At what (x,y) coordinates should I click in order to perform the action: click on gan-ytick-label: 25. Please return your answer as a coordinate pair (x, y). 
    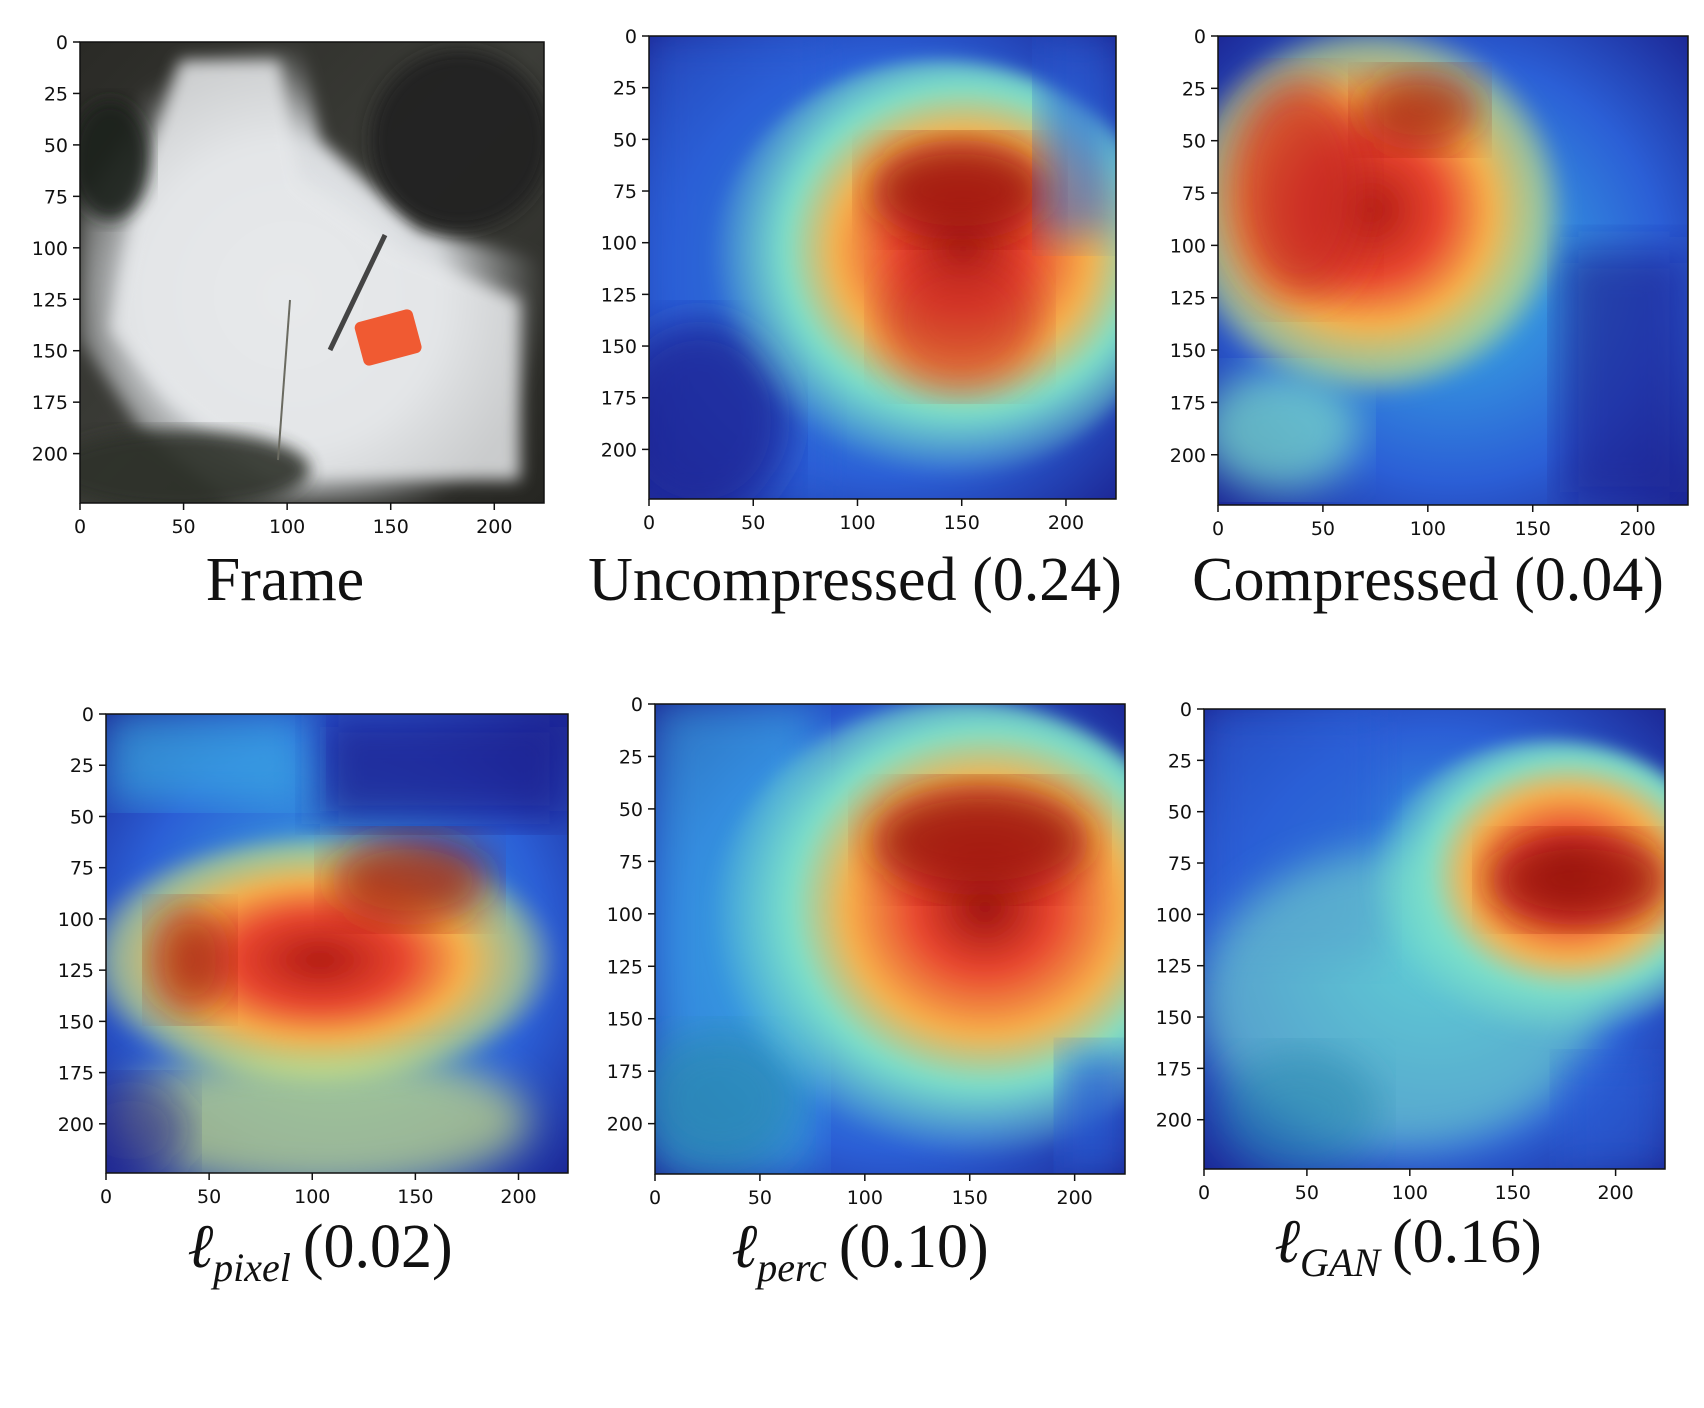
    Looking at the image, I should click on (1180, 761).